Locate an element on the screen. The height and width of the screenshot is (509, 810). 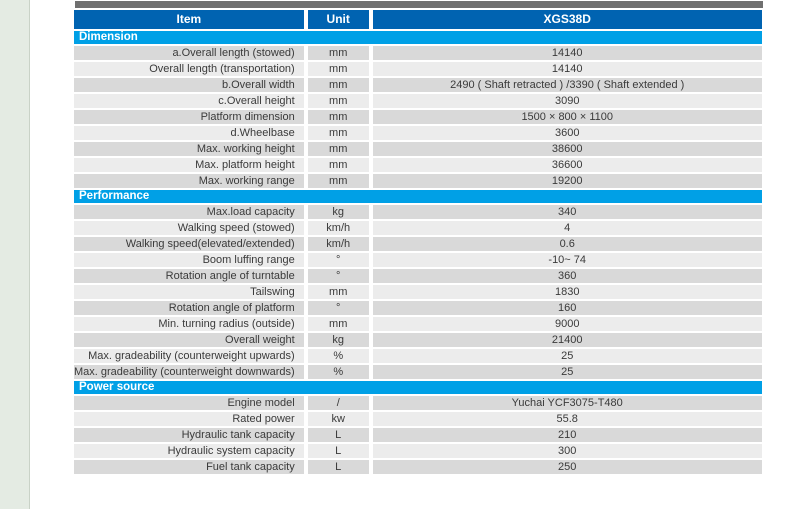
item-cell: Rotation angle of turntable is located at coordinates (189, 276).